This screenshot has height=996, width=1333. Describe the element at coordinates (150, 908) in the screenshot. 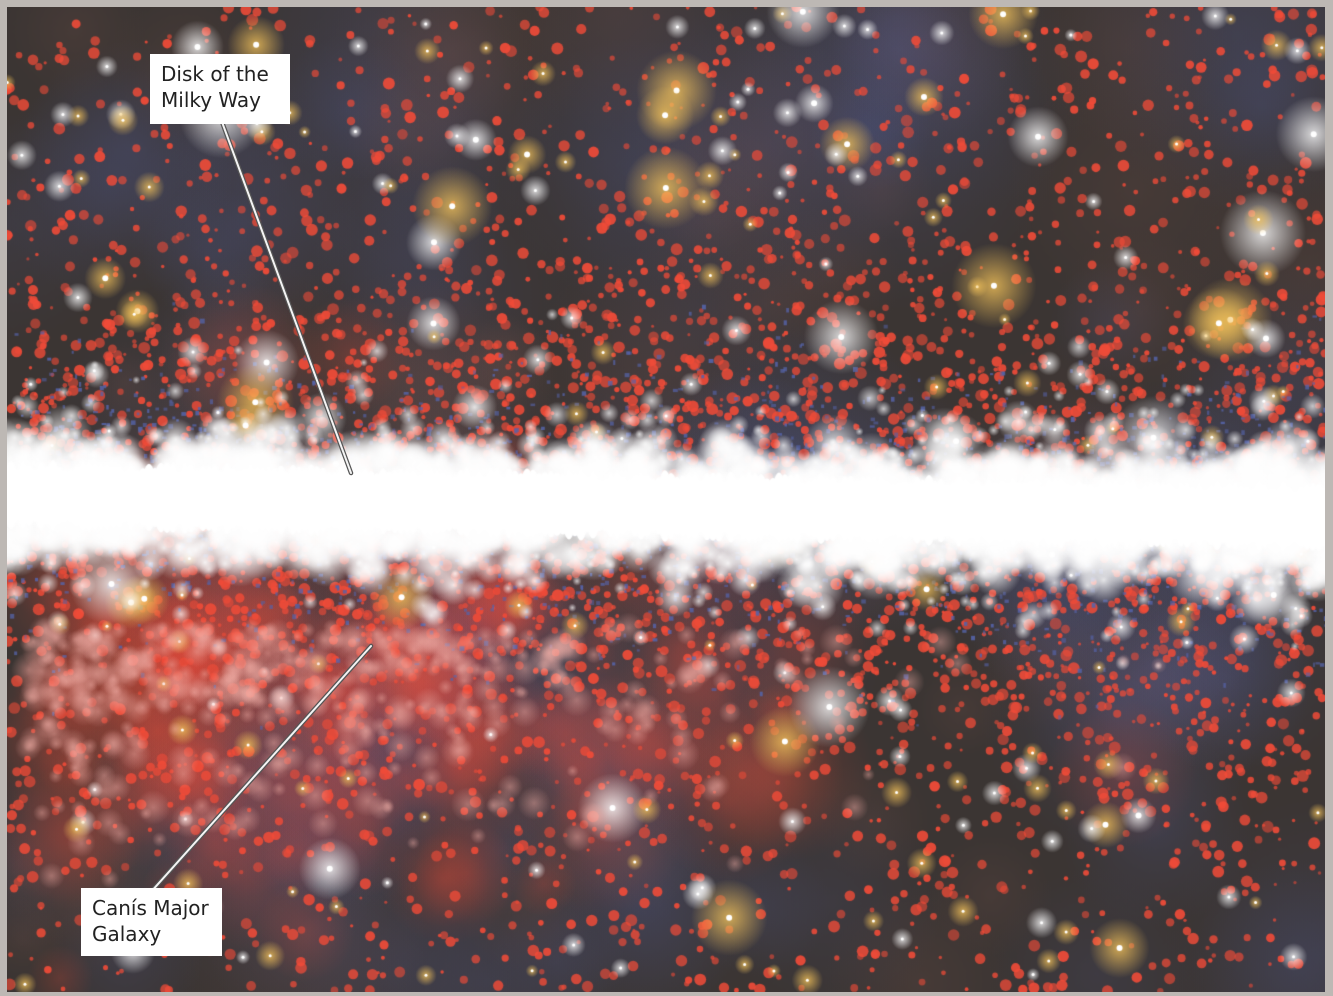

I see `canis-label-line1: Canís Major` at that location.